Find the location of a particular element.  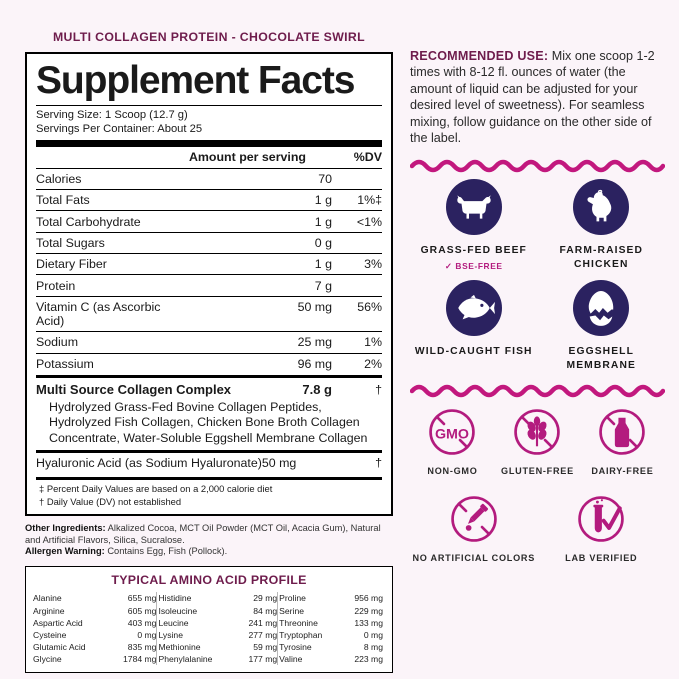

amino-name: Isoleucine is located at coordinates (178, 610).